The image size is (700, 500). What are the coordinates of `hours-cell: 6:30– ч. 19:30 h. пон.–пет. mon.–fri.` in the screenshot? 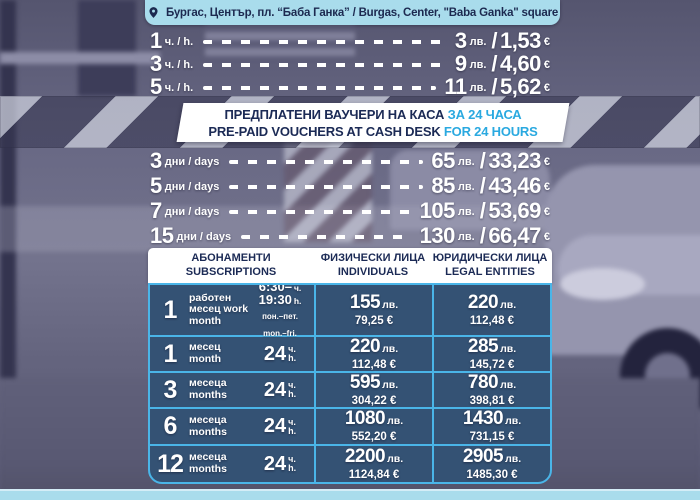 It's located at (280, 310).